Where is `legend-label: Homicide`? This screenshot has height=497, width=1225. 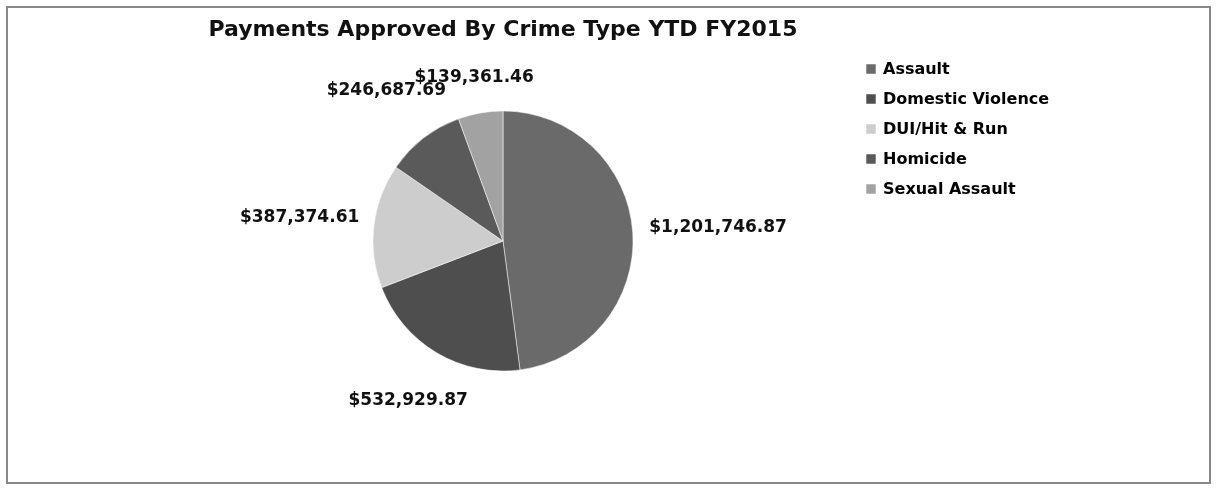 legend-label: Homicide is located at coordinates (925, 158).